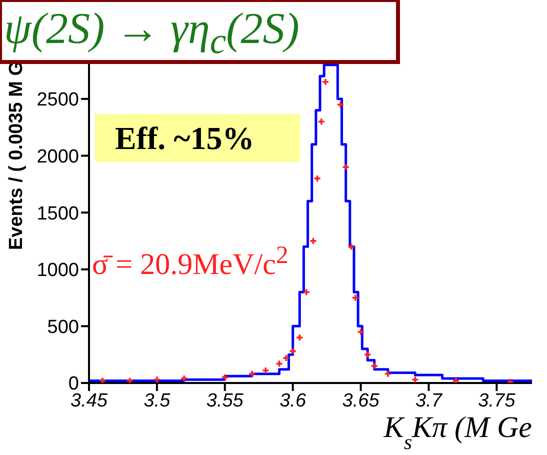 Image resolution: width=547 pixels, height=455 pixels. I want to click on y-tick-label: 1500, so click(57, 213).